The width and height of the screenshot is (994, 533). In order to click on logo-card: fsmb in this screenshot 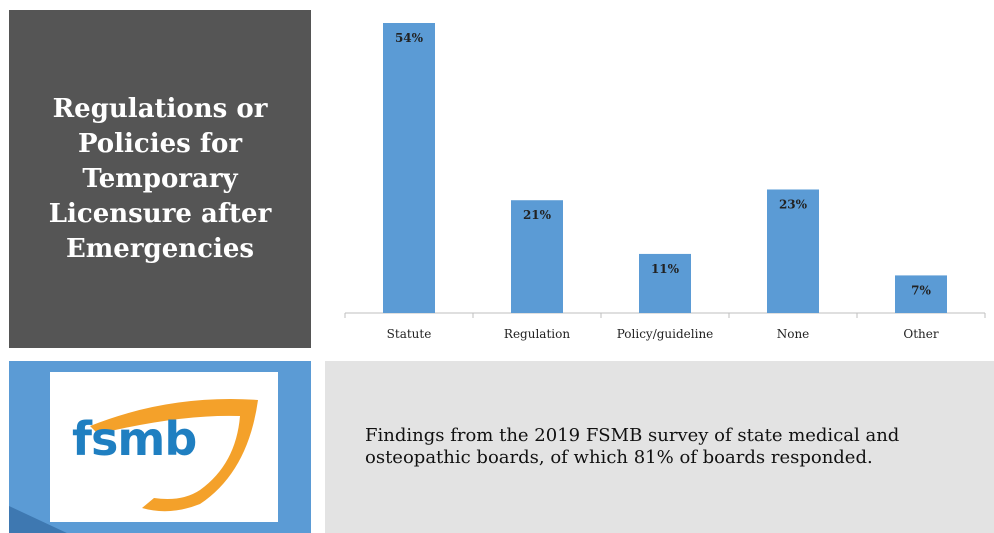, I will do `click(164, 447)`.